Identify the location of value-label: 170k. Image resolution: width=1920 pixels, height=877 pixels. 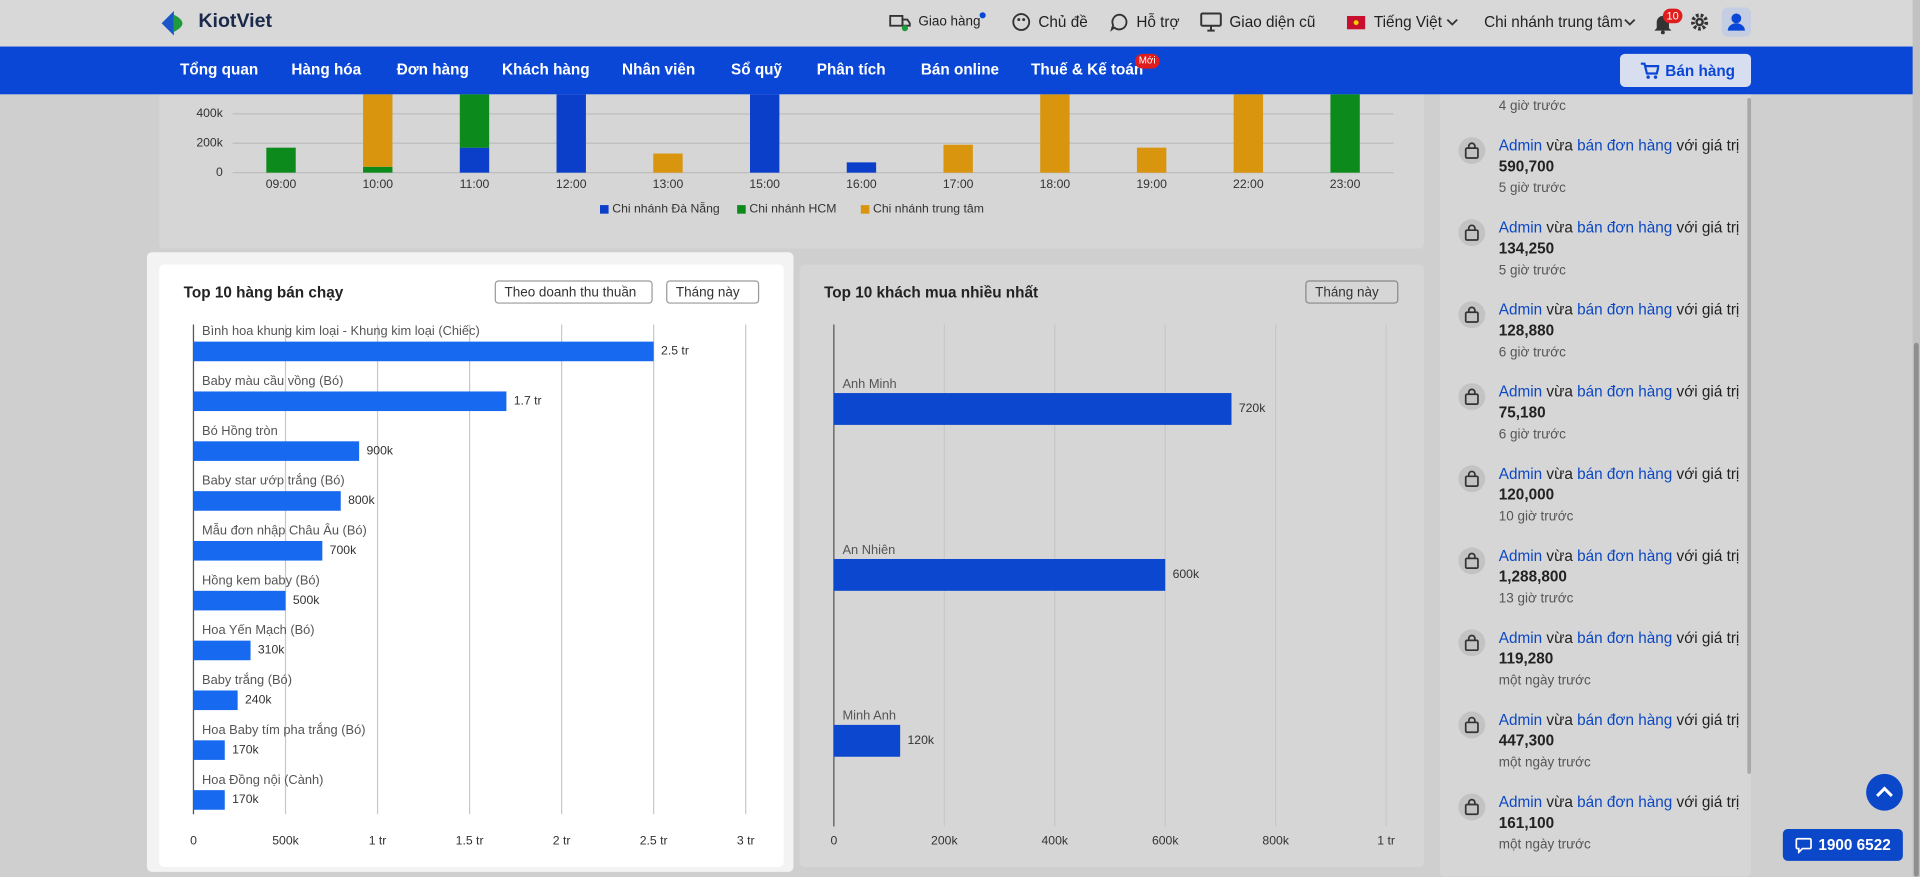
(245, 749).